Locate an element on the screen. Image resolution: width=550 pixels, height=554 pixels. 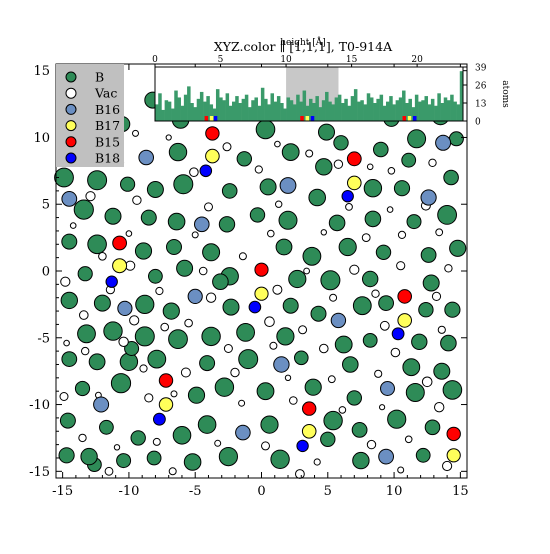
y-tick-label-0: -15 is located at coordinates (39, 472).